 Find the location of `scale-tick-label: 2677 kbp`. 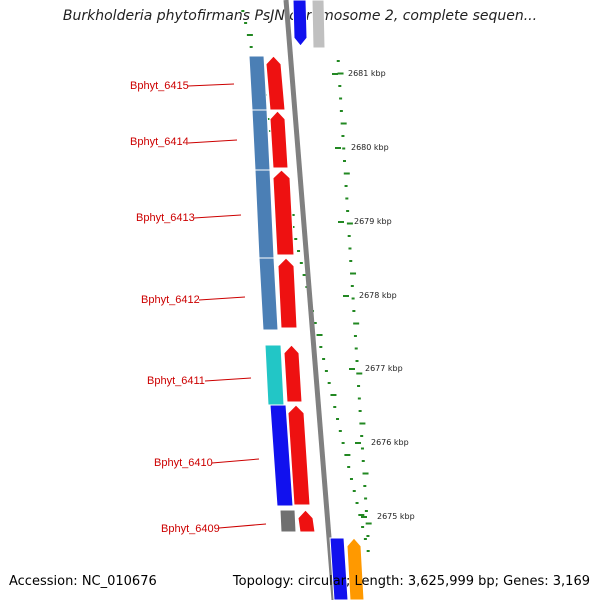

scale-tick-label: 2677 kbp is located at coordinates (384, 368).